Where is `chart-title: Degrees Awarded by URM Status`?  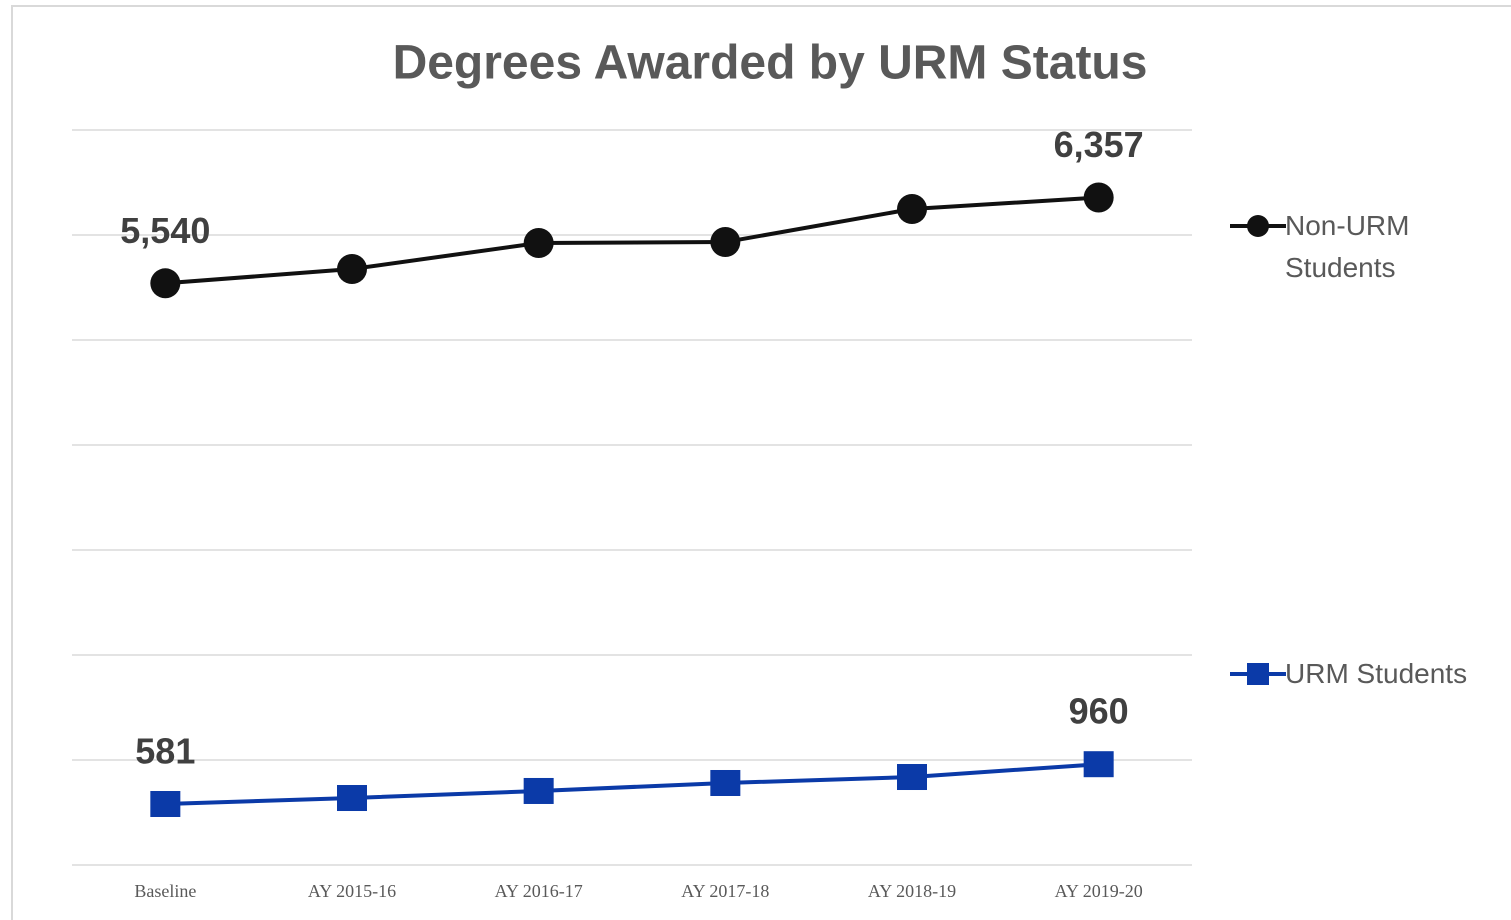
chart-title: Degrees Awarded by URM Status is located at coordinates (770, 63).